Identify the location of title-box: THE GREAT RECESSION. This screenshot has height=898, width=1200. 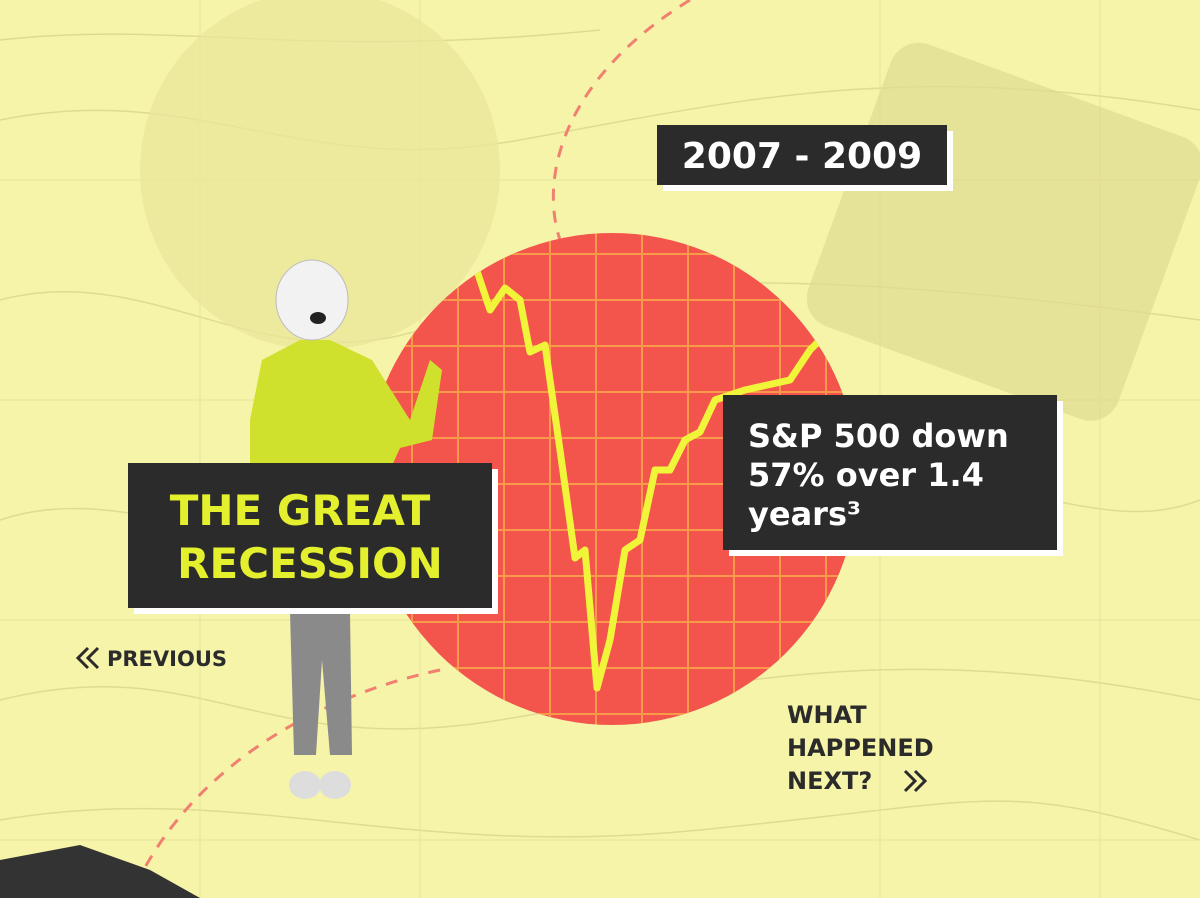
(313, 538).